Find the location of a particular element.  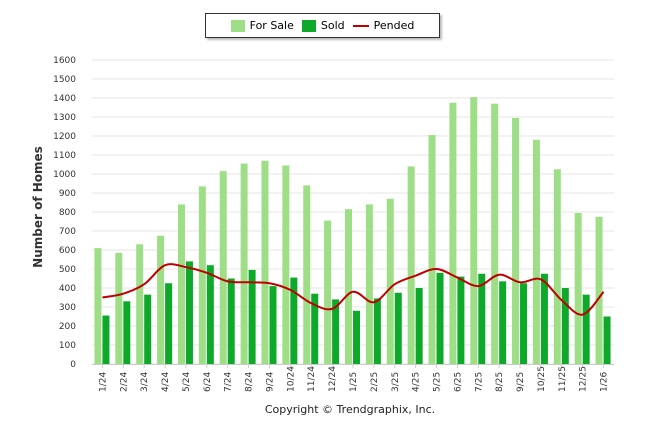

x-tick-label: 9/24 is located at coordinates (270, 382).